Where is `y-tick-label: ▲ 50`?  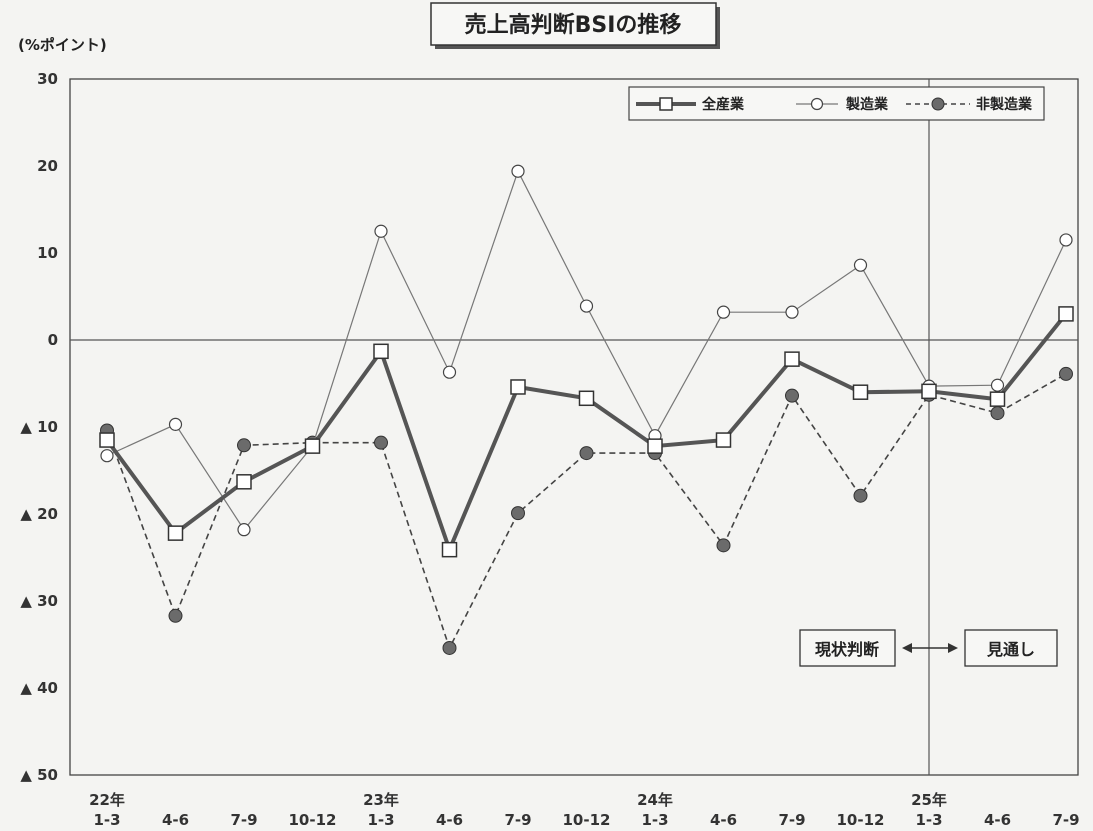
y-tick-label: ▲ 50 is located at coordinates (39, 775).